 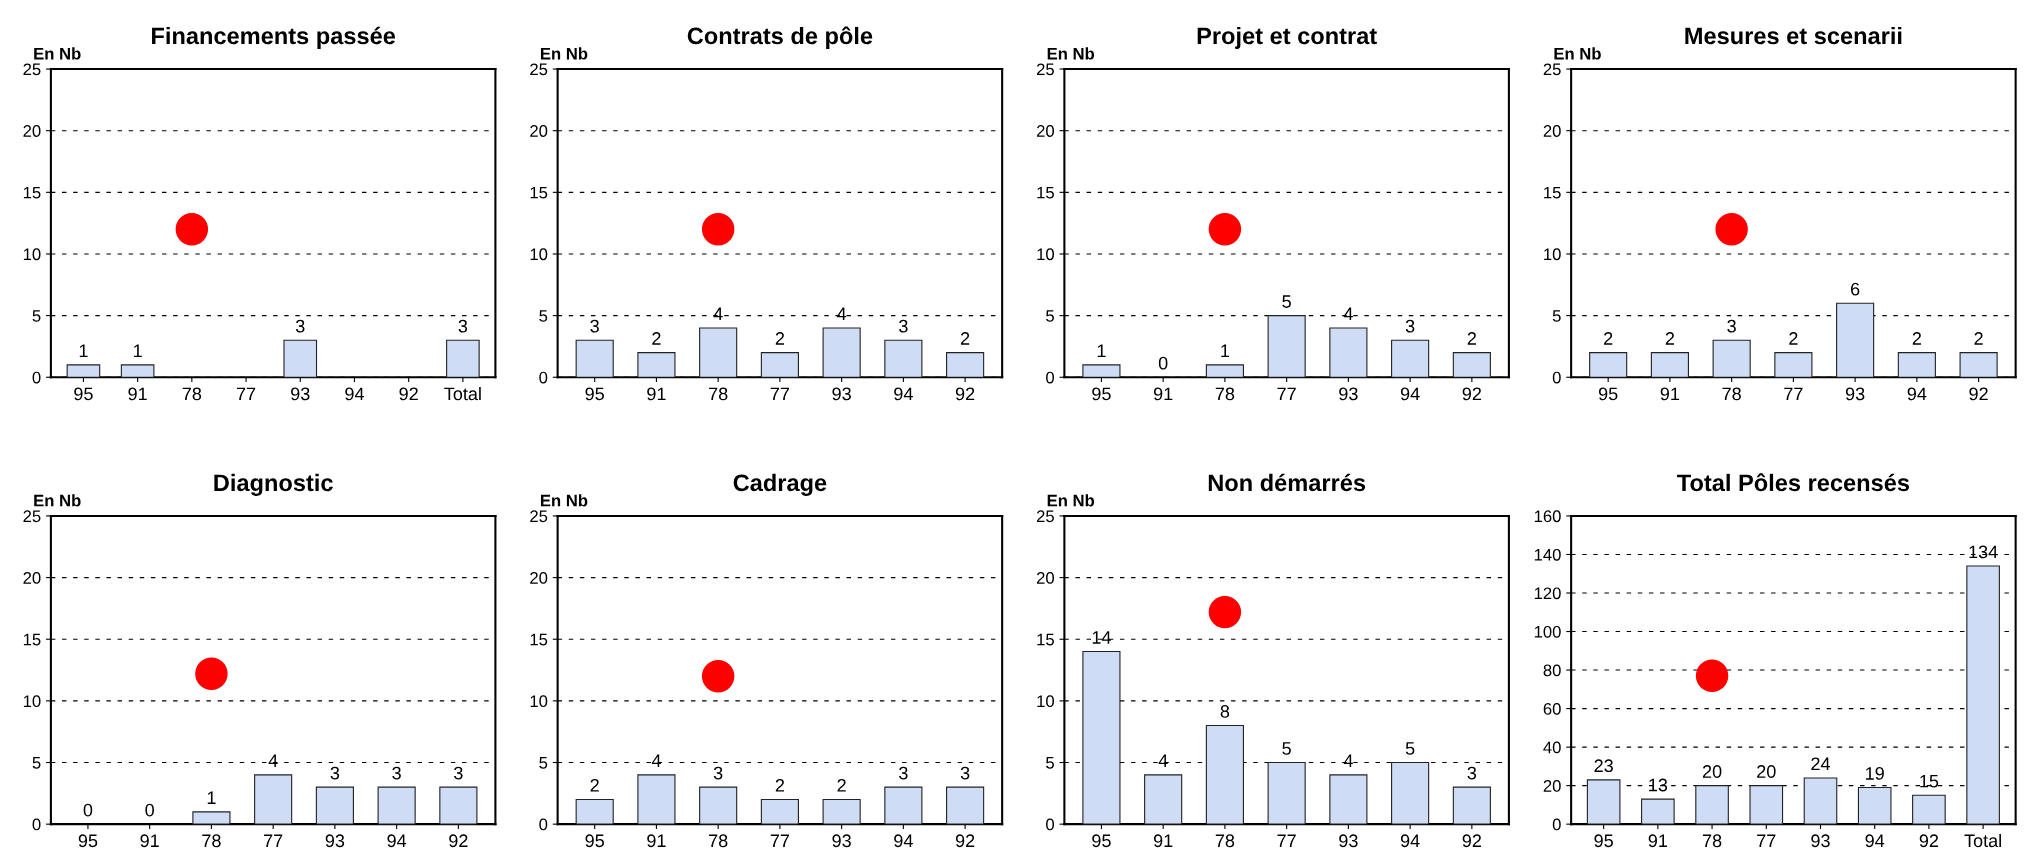 I want to click on chart-title: Financements passée, so click(x=274, y=37).